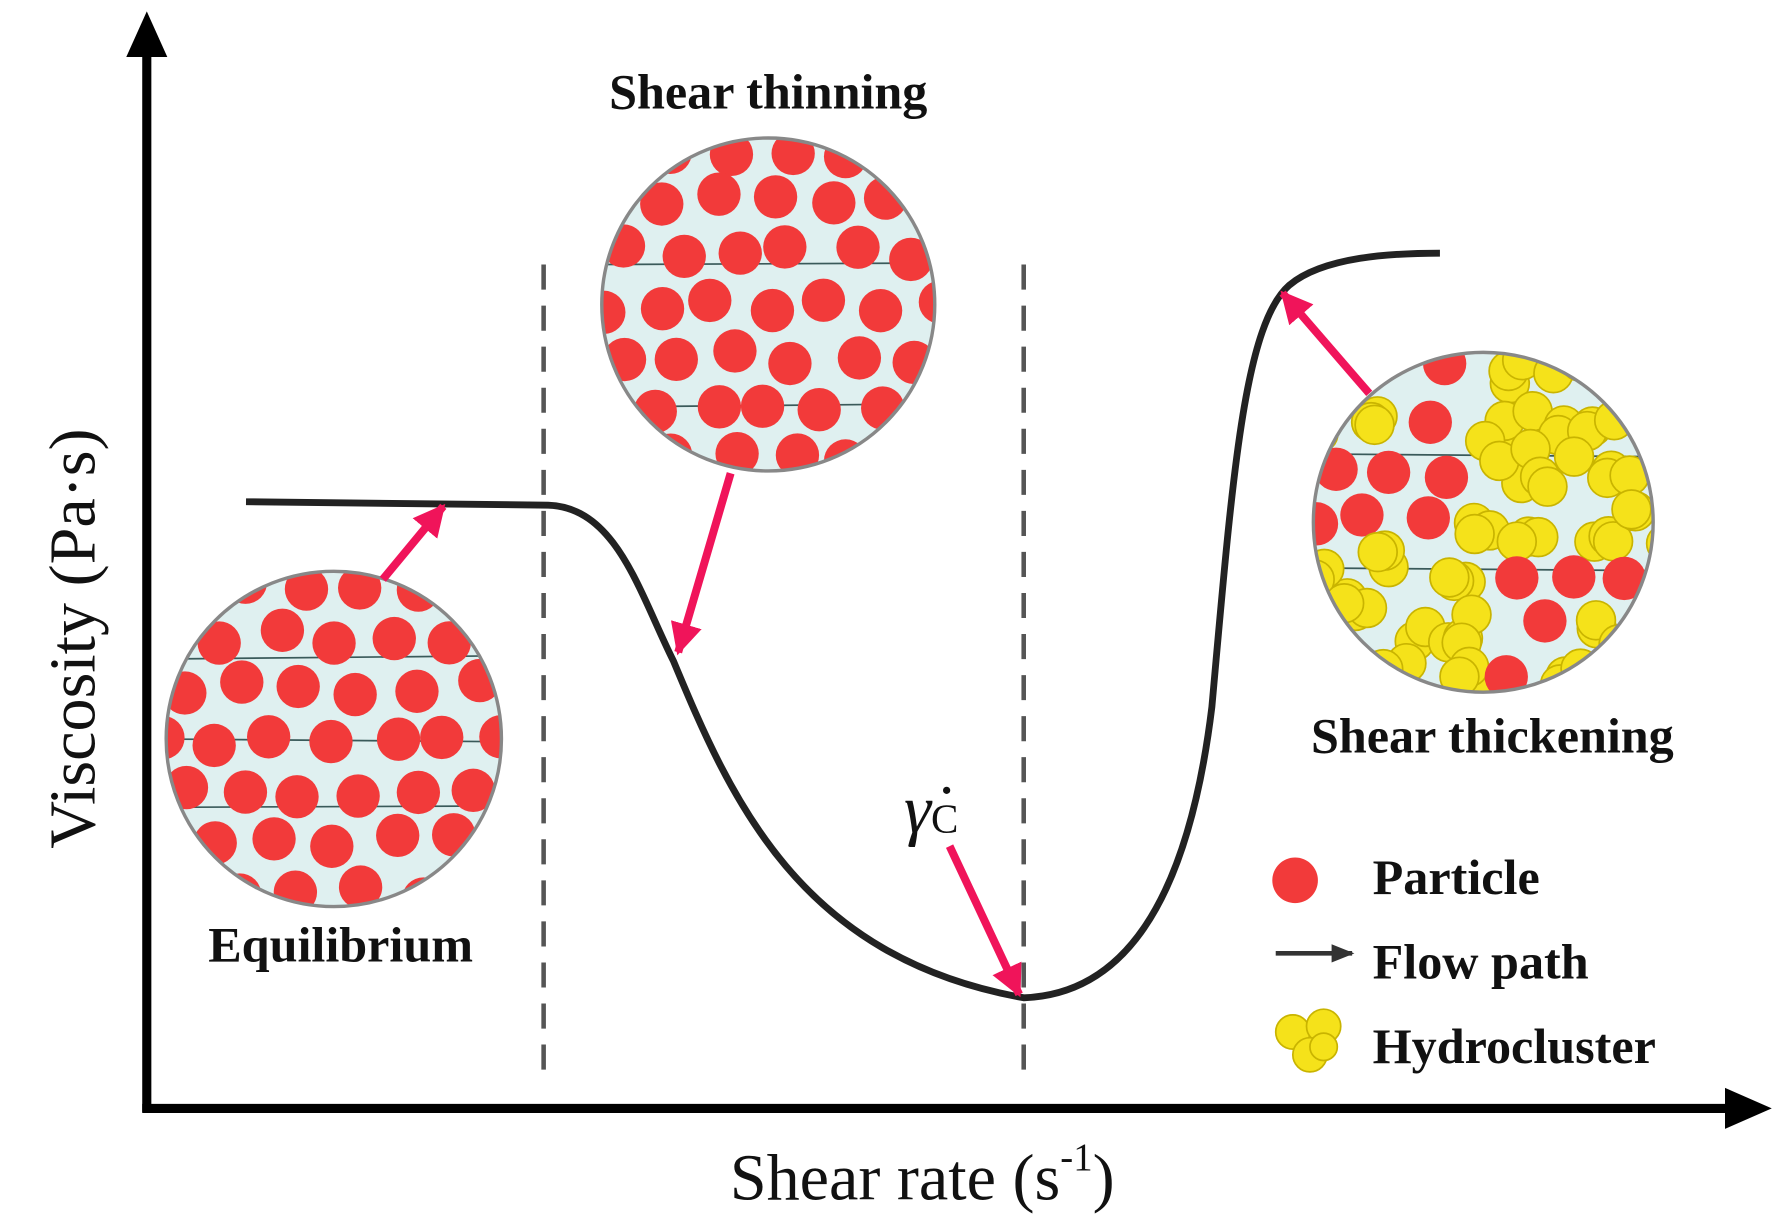 The height and width of the screenshot is (1227, 1784). Describe the element at coordinates (702, 564) in the screenshot. I see `pointer` at that location.